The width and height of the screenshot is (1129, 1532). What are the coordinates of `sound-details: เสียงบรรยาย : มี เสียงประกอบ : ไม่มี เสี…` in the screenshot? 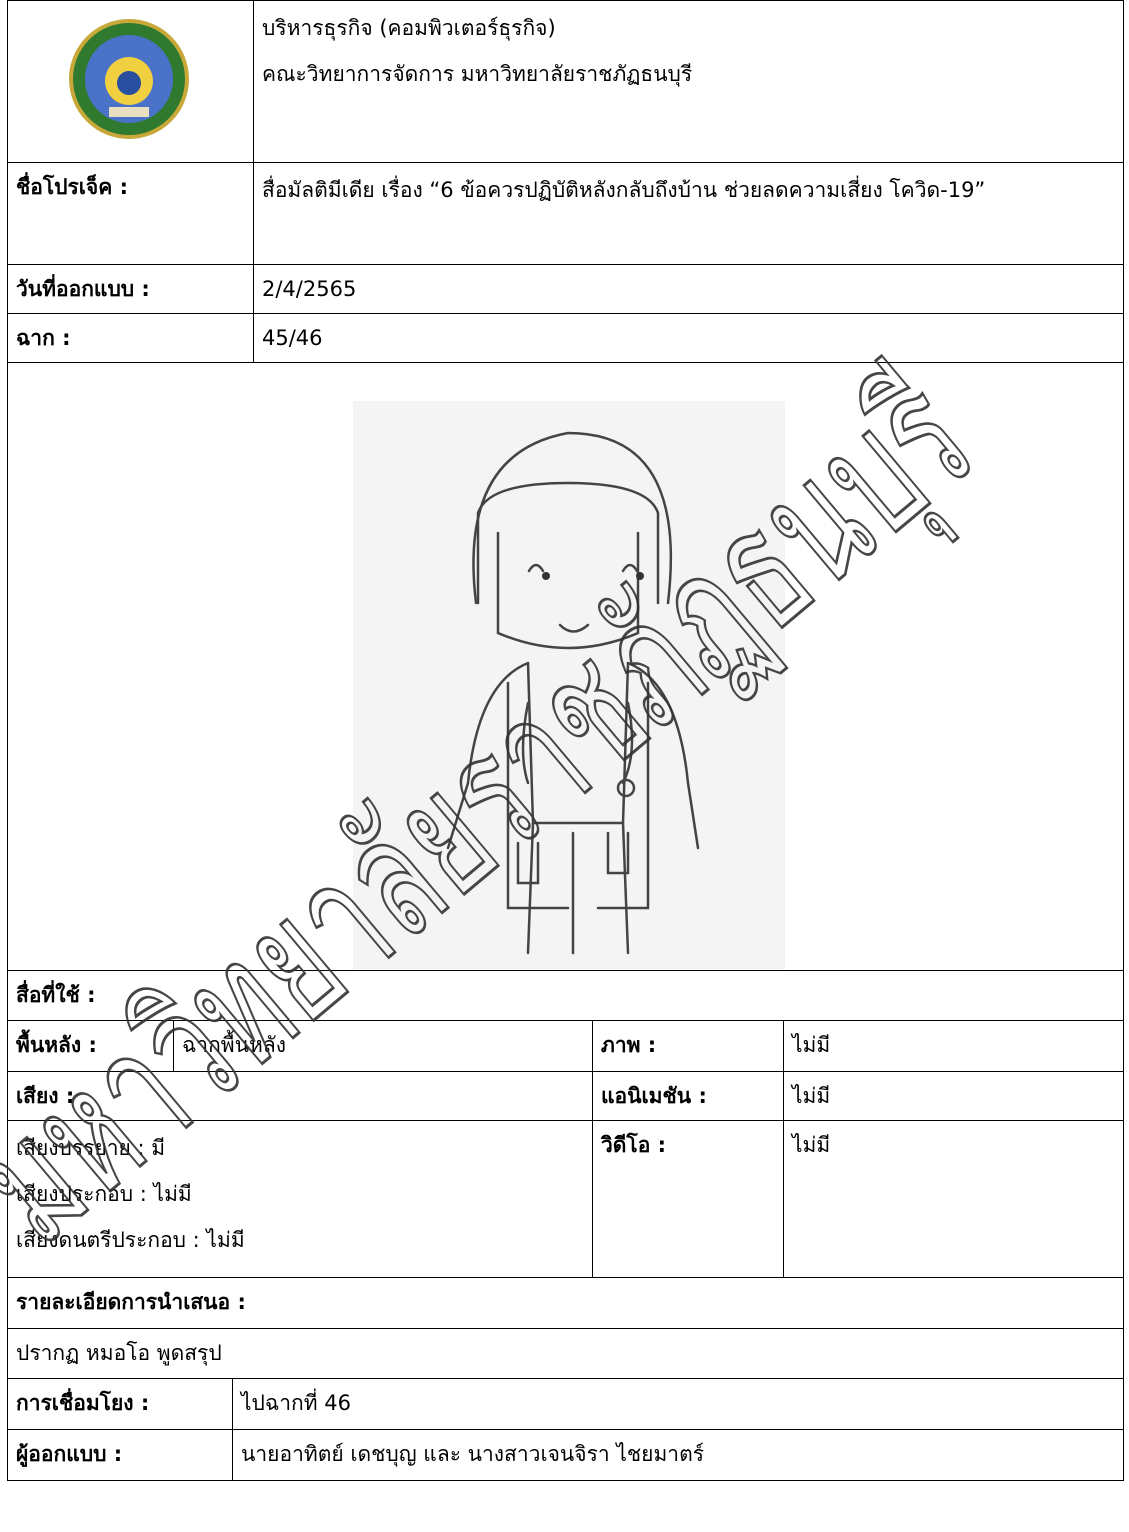 It's located at (299, 1198).